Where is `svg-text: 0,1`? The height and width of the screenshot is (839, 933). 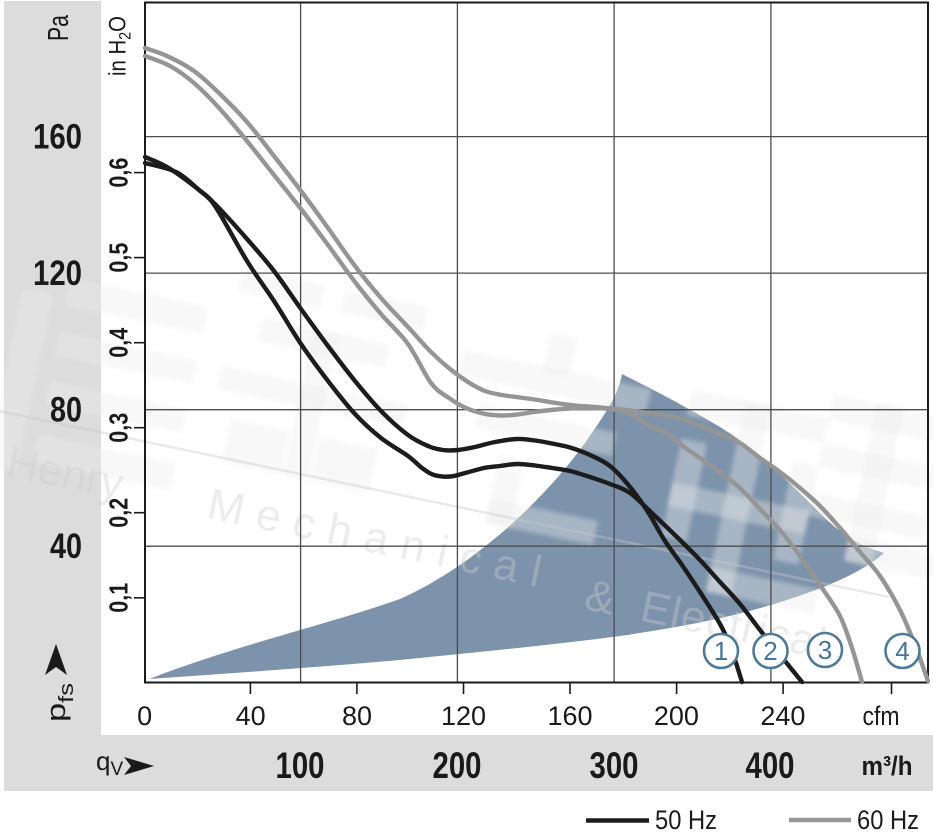
svg-text: 0,1 is located at coordinates (119, 598).